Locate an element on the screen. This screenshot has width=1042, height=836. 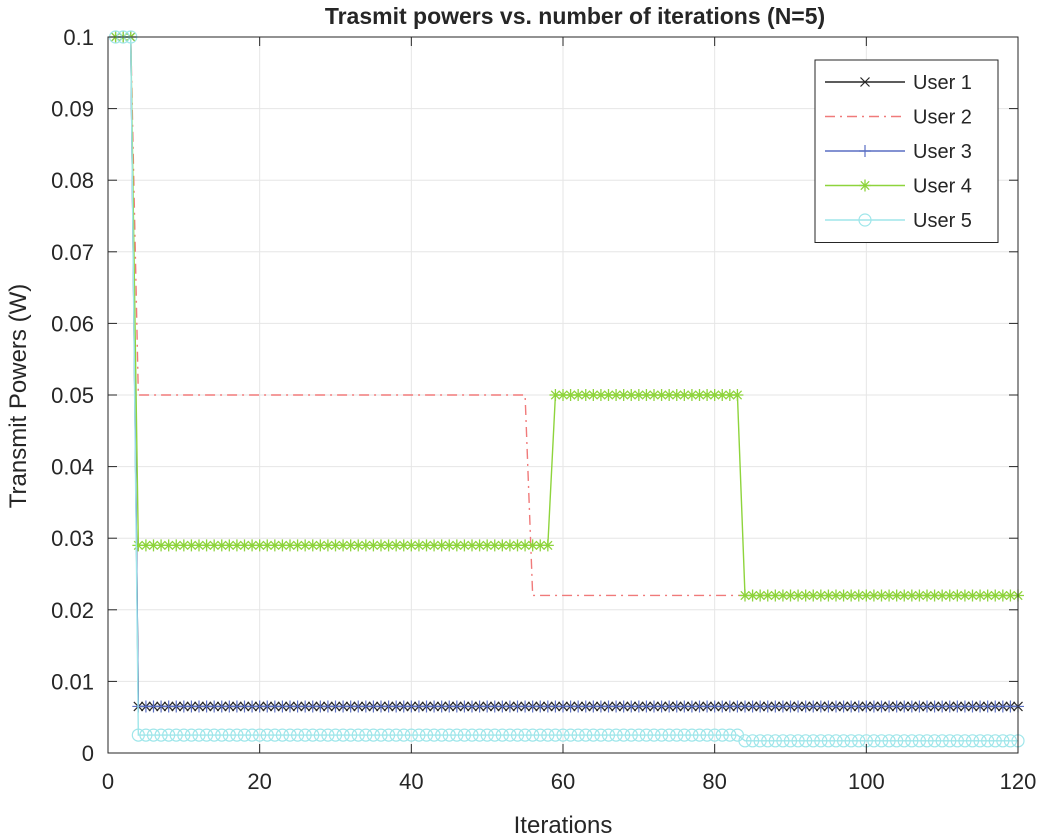
legend-entry-5: User 5 is located at coordinates (942, 221).